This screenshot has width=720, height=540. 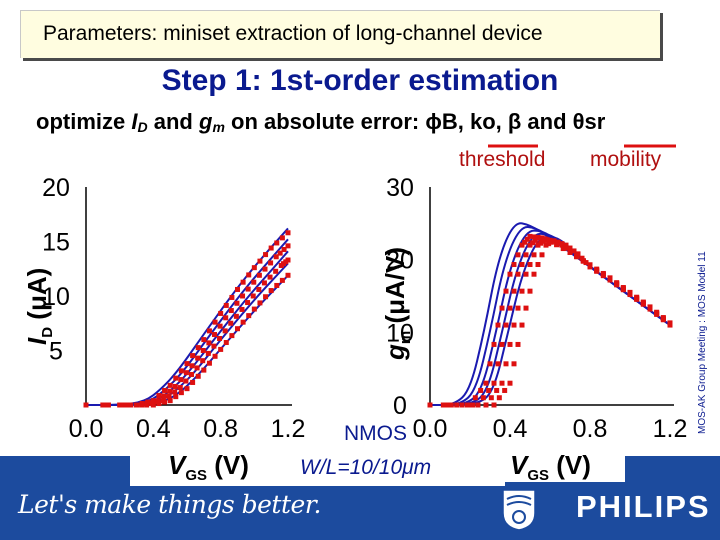 What do you see at coordinates (365, 467) in the screenshot?
I see `device-geometry: W/L=10/10μm` at bounding box center [365, 467].